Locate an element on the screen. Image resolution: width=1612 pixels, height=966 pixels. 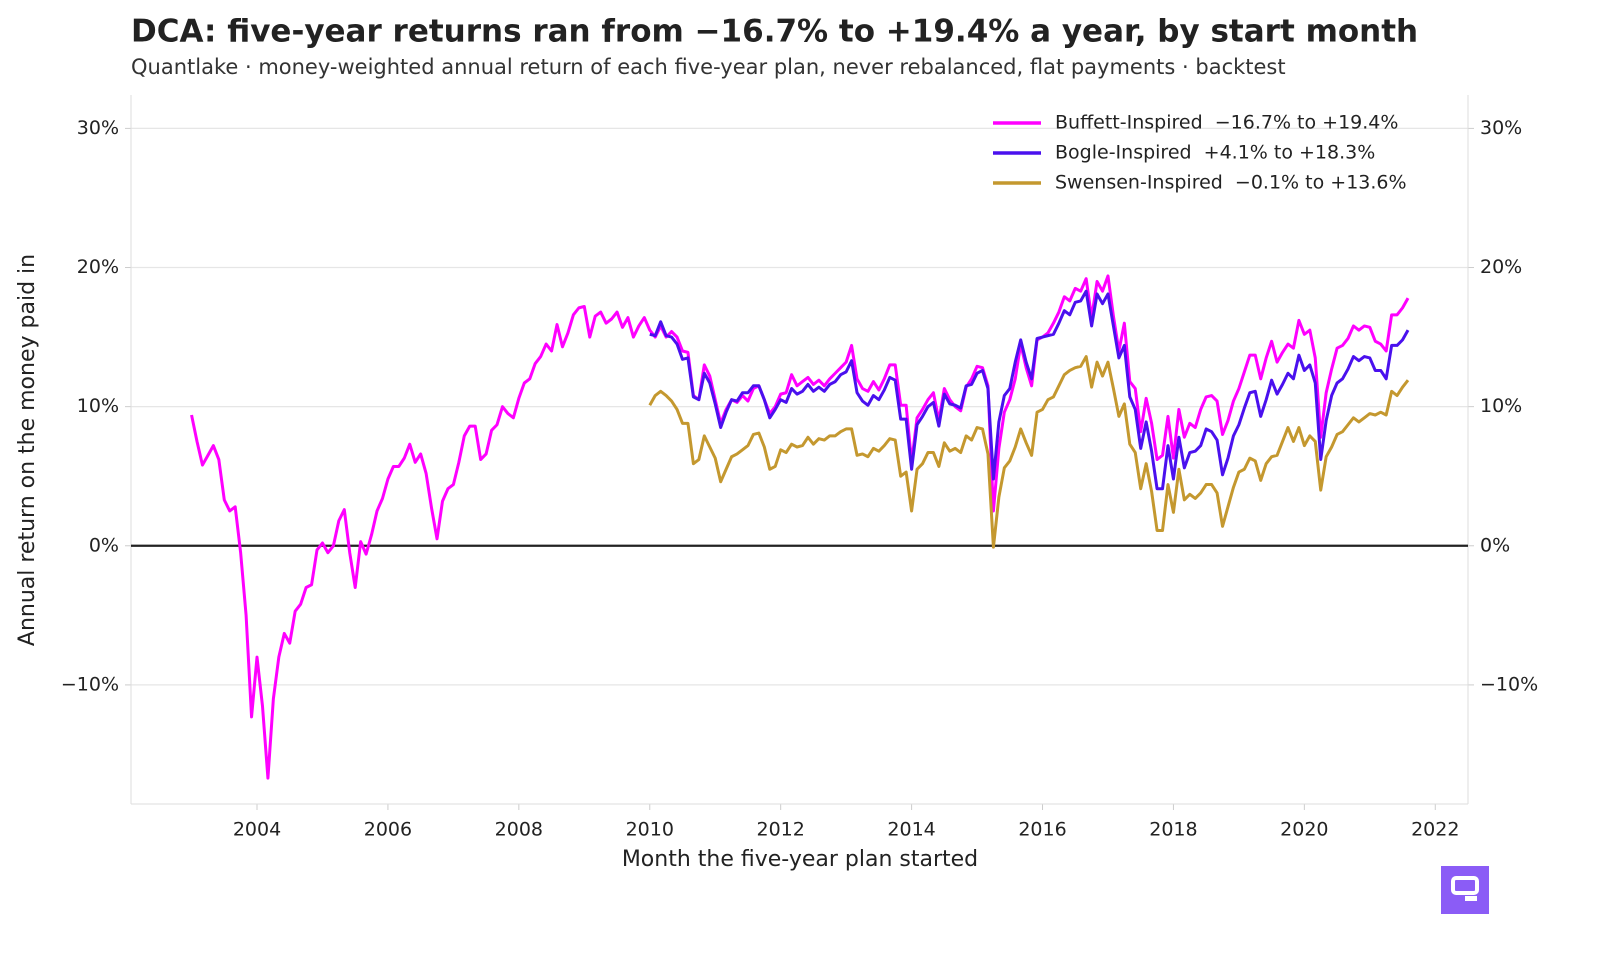
y2-tick-label: −10% is located at coordinates (1509, 684).